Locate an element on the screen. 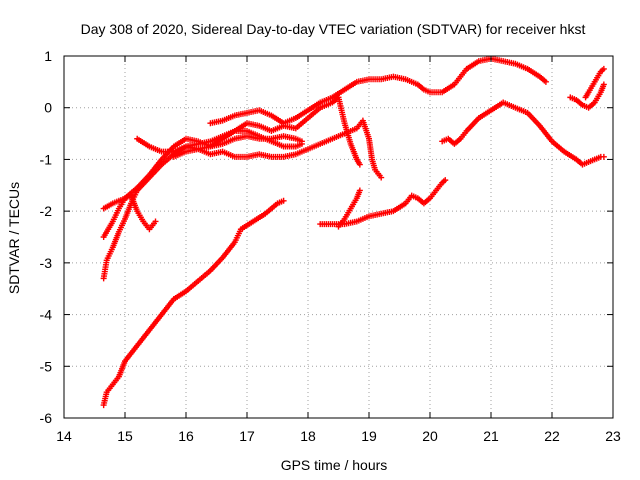 The image size is (640, 480). x-tick-label: 14 is located at coordinates (64, 436).